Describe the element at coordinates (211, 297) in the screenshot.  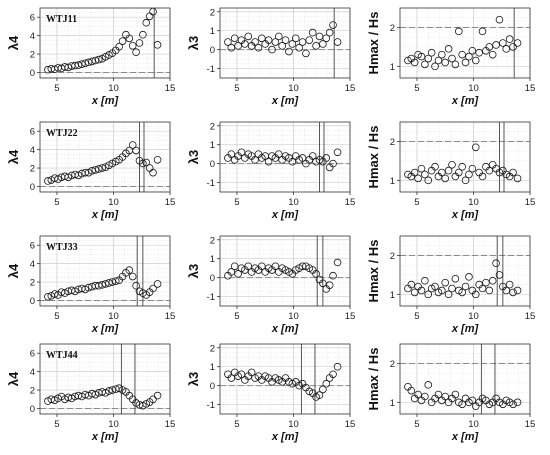
I see `y-tick-label: -1` at that location.